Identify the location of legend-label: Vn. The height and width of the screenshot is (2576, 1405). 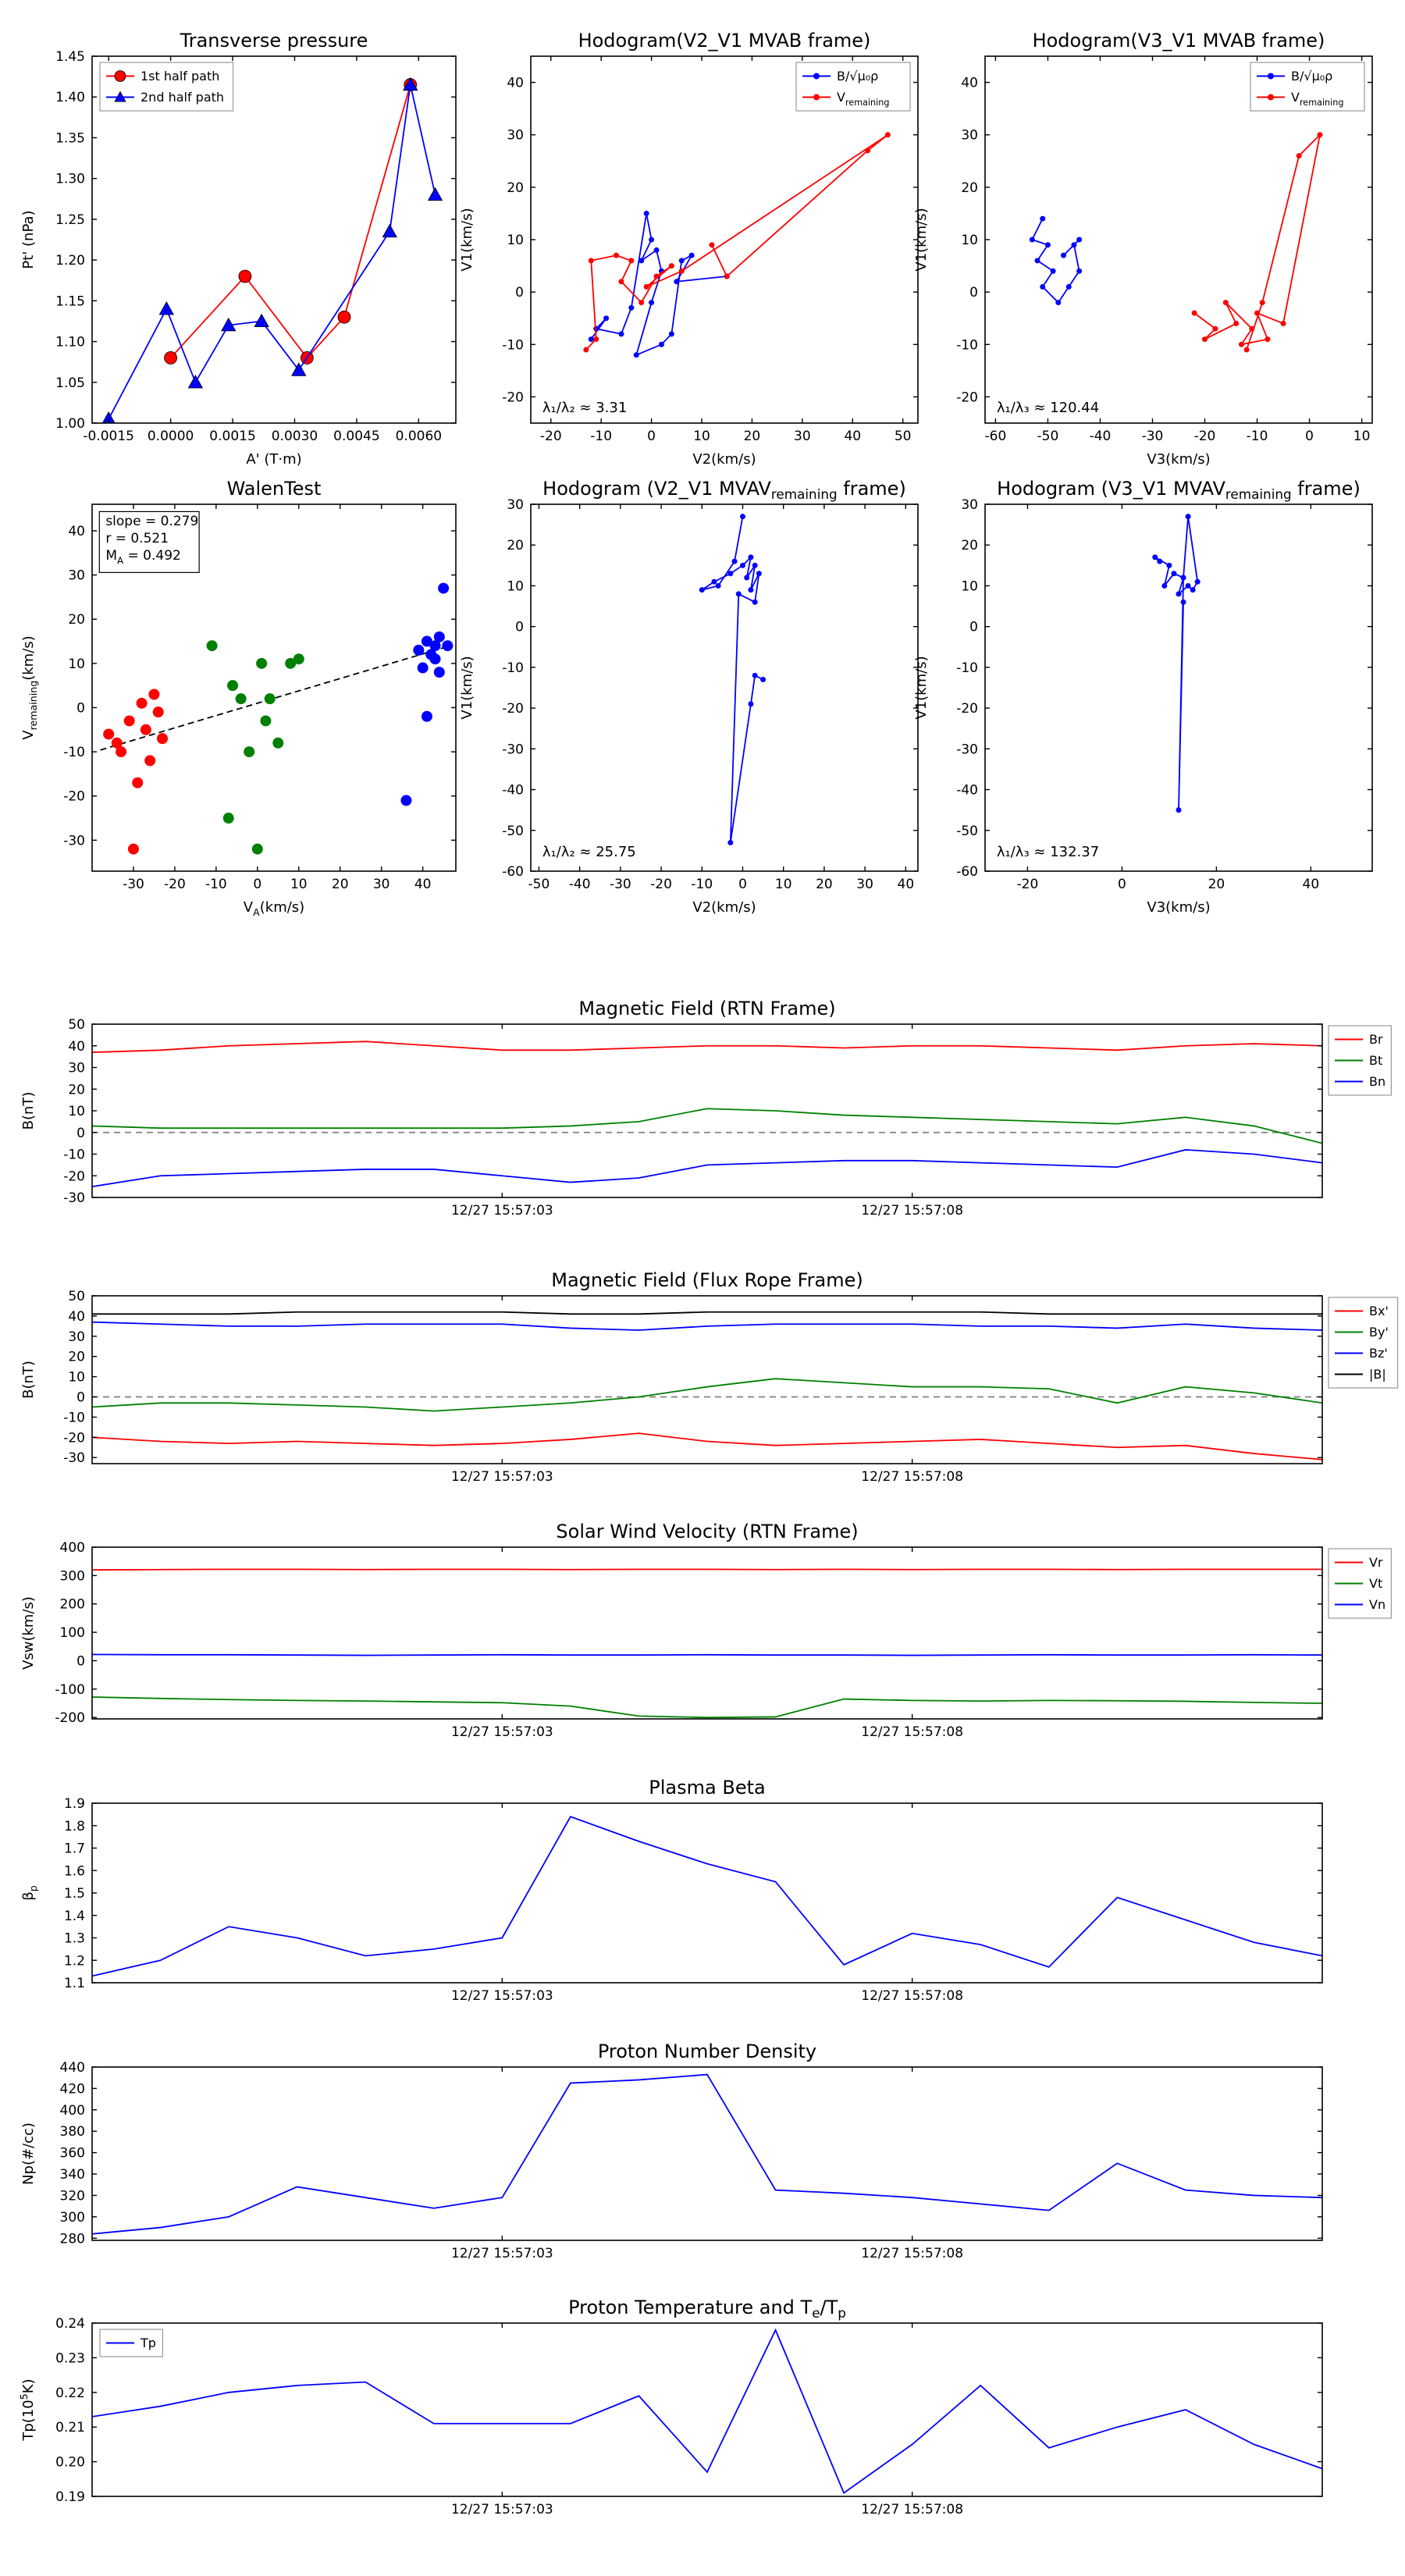
(1377, 1604).